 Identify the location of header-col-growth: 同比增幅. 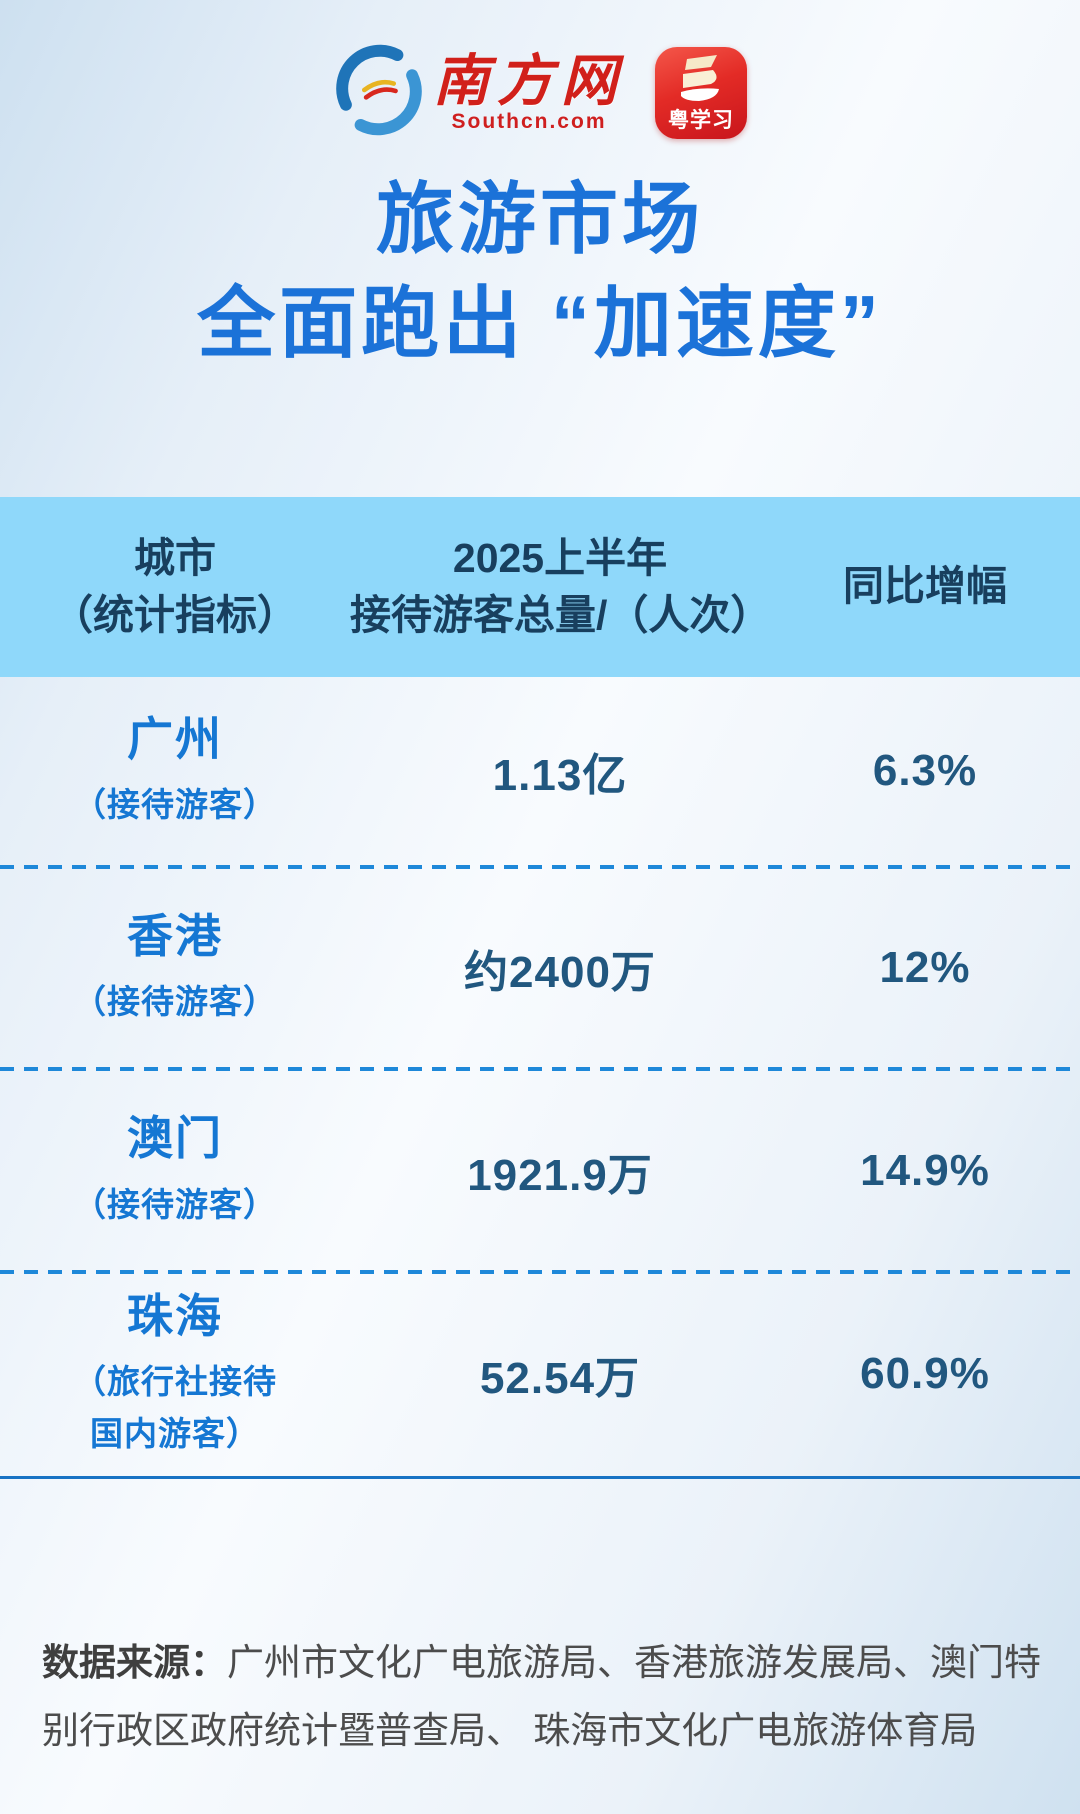
(925, 586).